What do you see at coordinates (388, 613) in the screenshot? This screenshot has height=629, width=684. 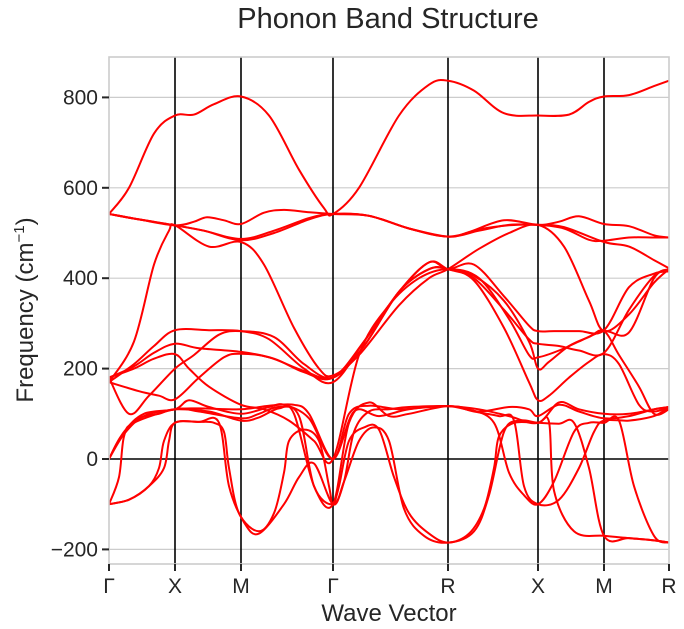 I see `x-axis-label: Wave Vector` at bounding box center [388, 613].